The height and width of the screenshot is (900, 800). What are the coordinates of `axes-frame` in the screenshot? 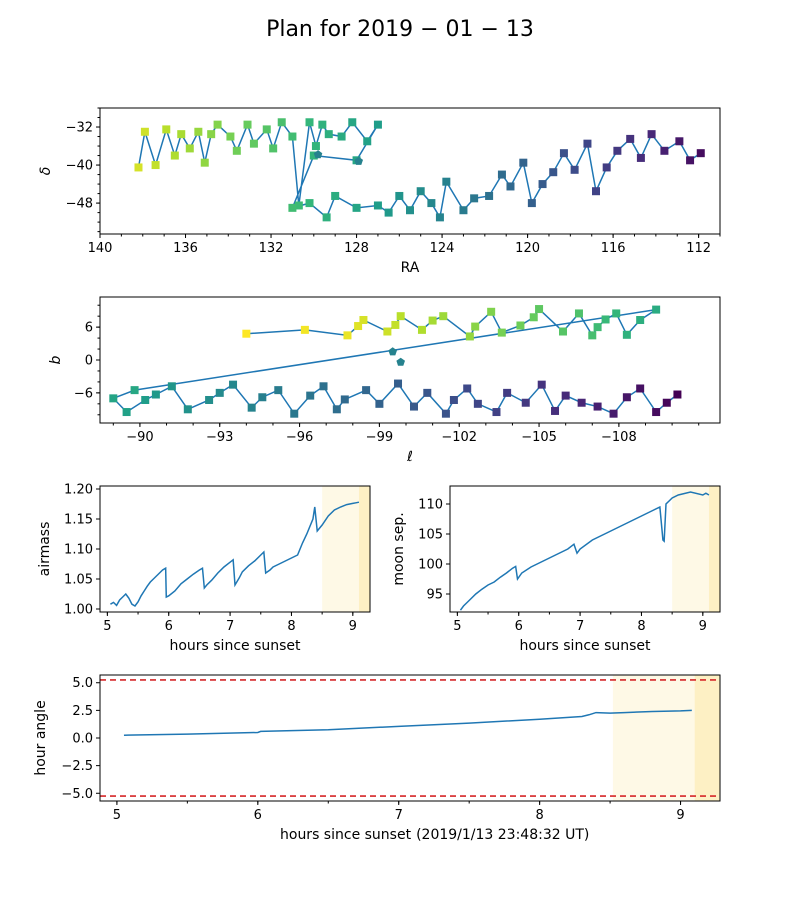 It's located at (410, 171).